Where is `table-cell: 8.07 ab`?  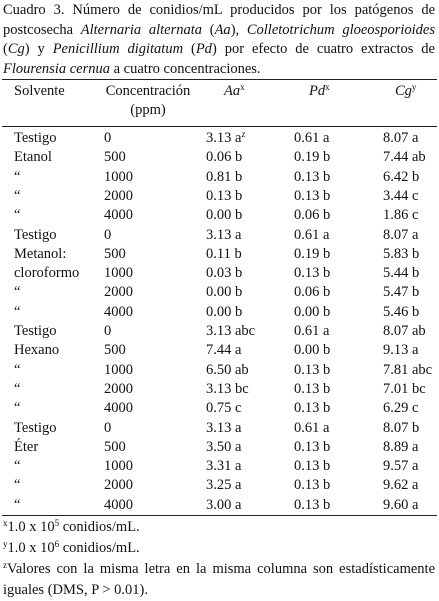 table-cell: 8.07 ab is located at coordinates (404, 331).